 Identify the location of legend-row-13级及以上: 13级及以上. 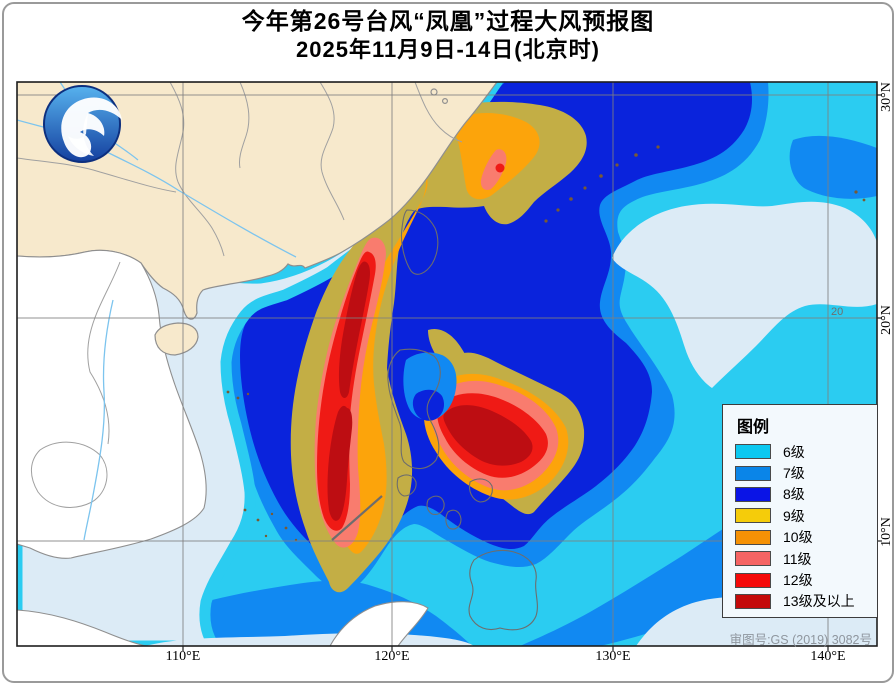
(806, 601).